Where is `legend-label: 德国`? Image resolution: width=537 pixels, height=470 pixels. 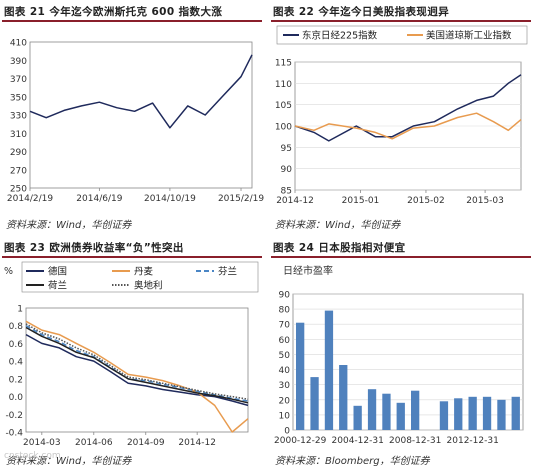
legend-label: 德国 is located at coordinates (57, 272).